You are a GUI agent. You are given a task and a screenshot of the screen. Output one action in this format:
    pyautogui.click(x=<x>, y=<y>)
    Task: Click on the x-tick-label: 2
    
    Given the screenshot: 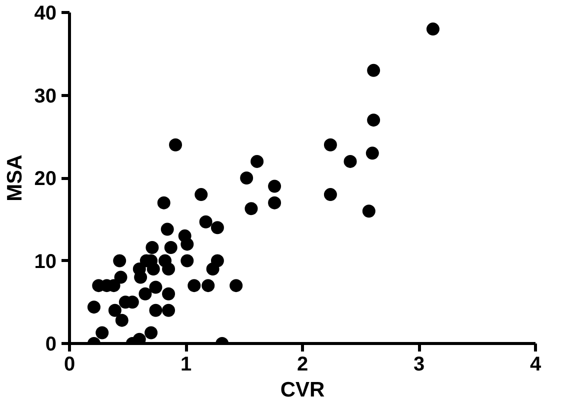 What is the action you would take?
    pyautogui.click(x=302, y=365)
    